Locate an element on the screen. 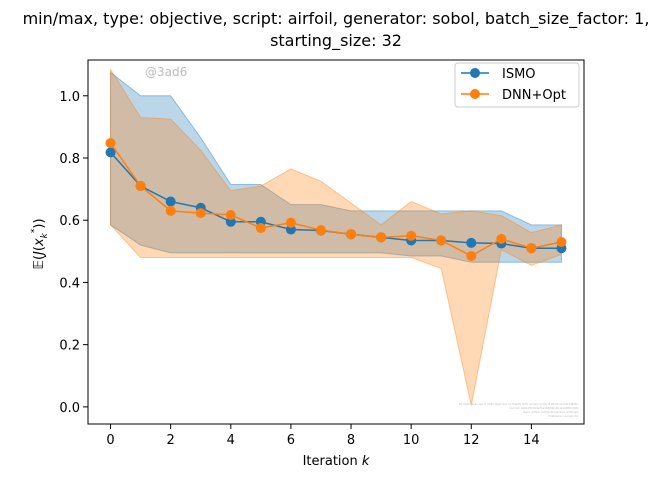 This screenshot has width=672, height=477. x-tick-label: 0 is located at coordinates (110, 440).